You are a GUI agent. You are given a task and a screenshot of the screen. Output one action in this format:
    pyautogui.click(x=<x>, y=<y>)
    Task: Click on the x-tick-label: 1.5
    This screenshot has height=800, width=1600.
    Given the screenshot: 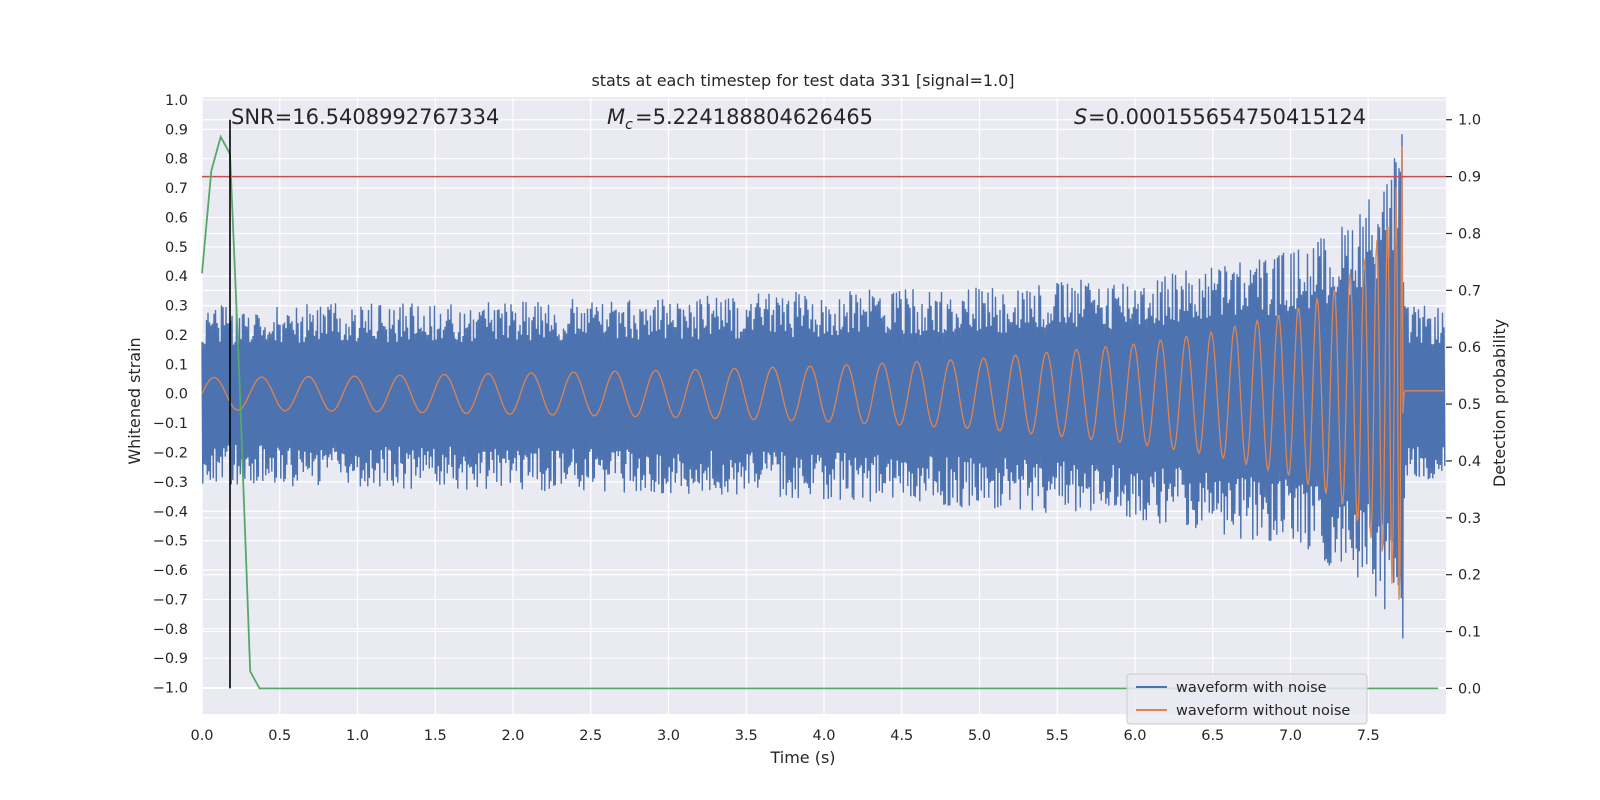 What is the action you would take?
    pyautogui.click(x=435, y=736)
    